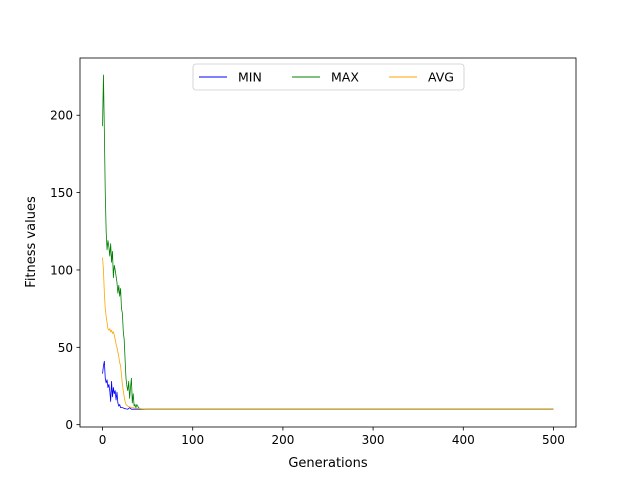 This screenshot has height=480, width=640. What do you see at coordinates (250, 77) in the screenshot?
I see `legend-label-min: MIN` at bounding box center [250, 77].